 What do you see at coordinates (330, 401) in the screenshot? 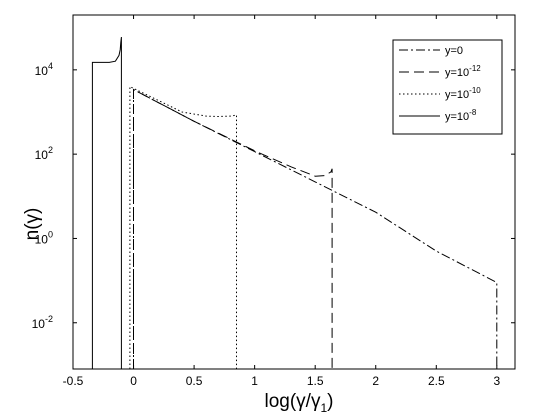
I see `x-axis-label-end: )` at bounding box center [330, 401].